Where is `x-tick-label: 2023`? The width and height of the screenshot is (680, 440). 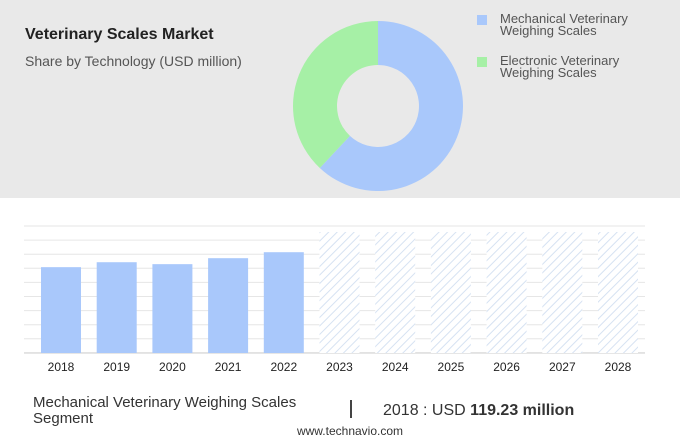 x-tick-label: 2023 is located at coordinates (339, 367).